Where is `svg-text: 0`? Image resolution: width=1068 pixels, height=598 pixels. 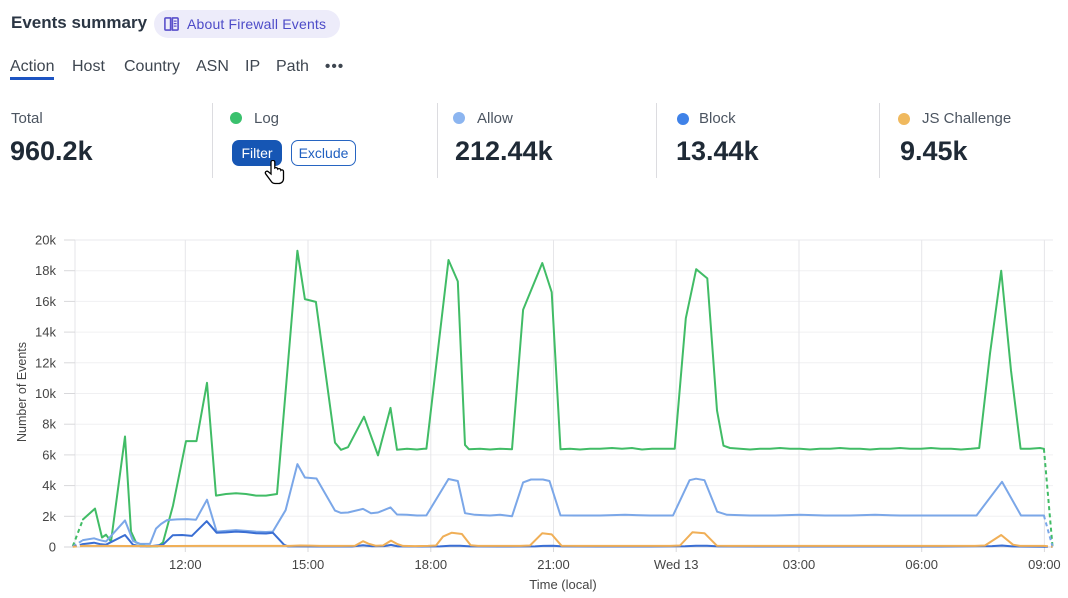 svg-text: 0 is located at coordinates (52, 547).